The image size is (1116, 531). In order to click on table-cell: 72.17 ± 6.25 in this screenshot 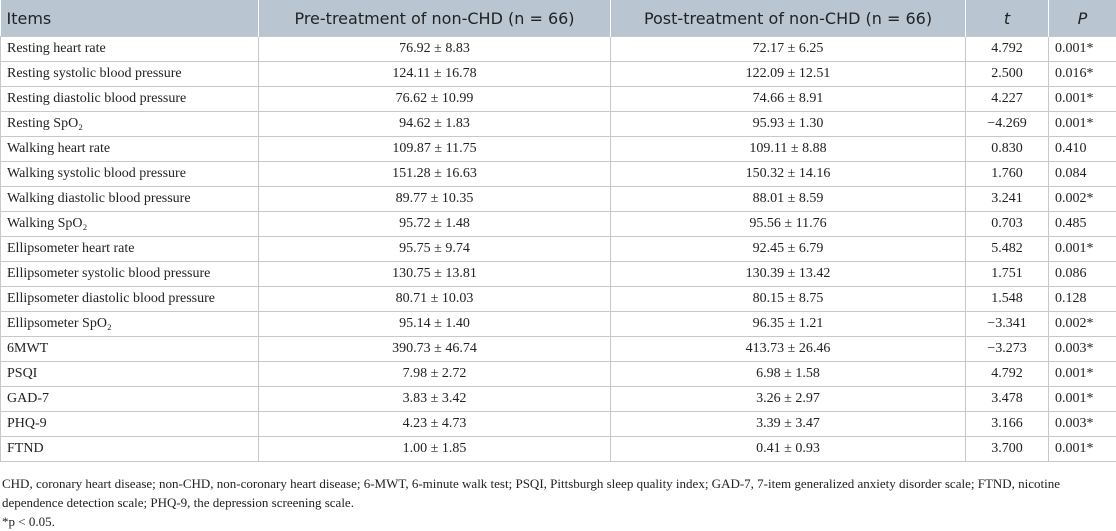, I will do `click(788, 49)`.